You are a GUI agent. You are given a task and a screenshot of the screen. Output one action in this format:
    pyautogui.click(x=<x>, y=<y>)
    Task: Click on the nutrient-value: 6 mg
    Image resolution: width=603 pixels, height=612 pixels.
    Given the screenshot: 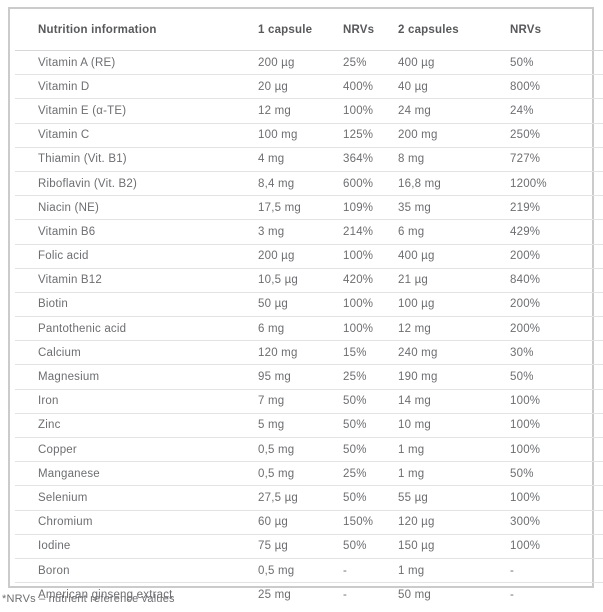 What is the action you would take?
    pyautogui.click(x=454, y=231)
    